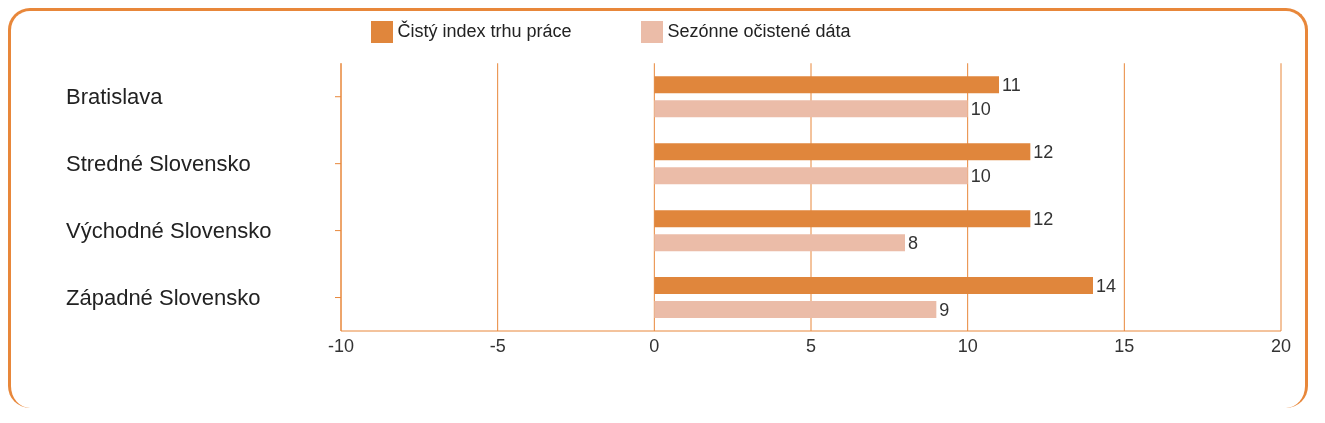  What do you see at coordinates (158, 163) in the screenshot?
I see `y-tick-label: Stredné Slovensko` at bounding box center [158, 163].